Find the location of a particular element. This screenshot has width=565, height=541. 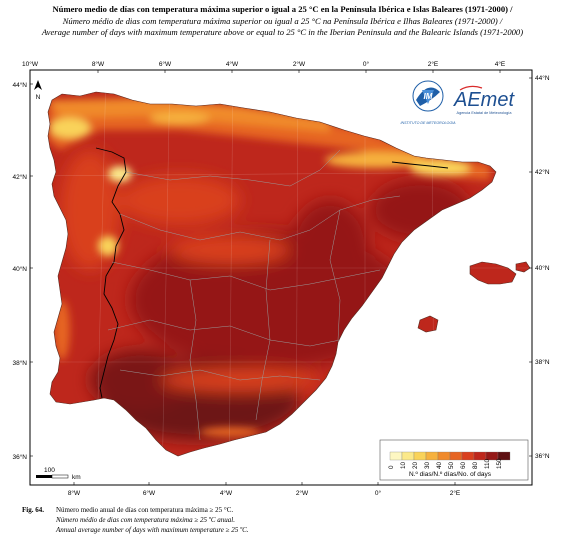

tick-right-36n: 36°N is located at coordinates (542, 456).